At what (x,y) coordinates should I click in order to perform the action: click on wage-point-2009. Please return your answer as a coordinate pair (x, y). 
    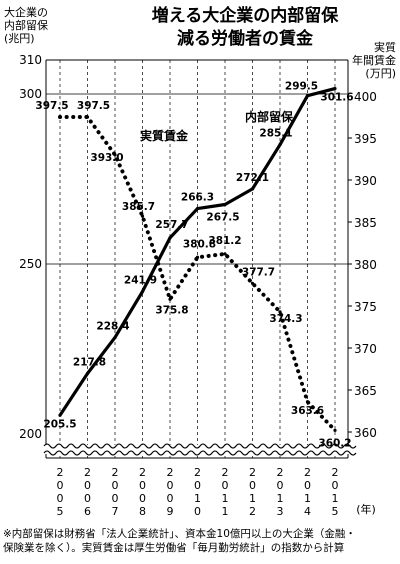
    Looking at the image, I should click on (170, 299).